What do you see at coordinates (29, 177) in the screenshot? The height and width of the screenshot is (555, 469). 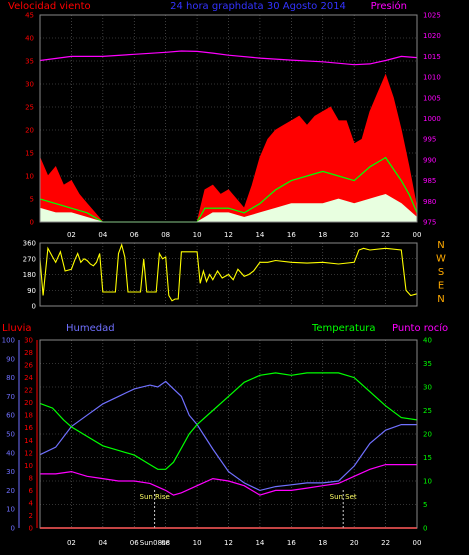 I see `y-tick-label: 10` at bounding box center [29, 177].